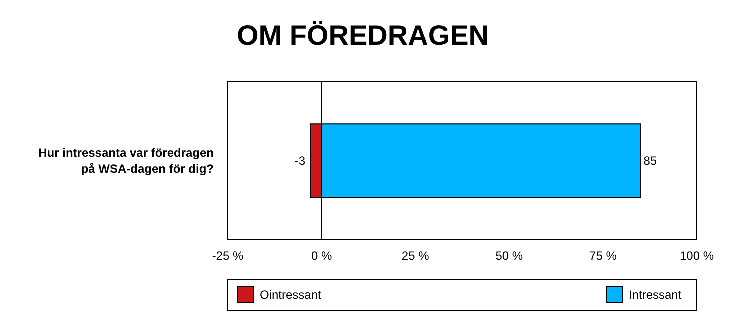 This screenshot has height=334, width=733. What do you see at coordinates (697, 256) in the screenshot?
I see `x-tick-label: 100 %` at bounding box center [697, 256].